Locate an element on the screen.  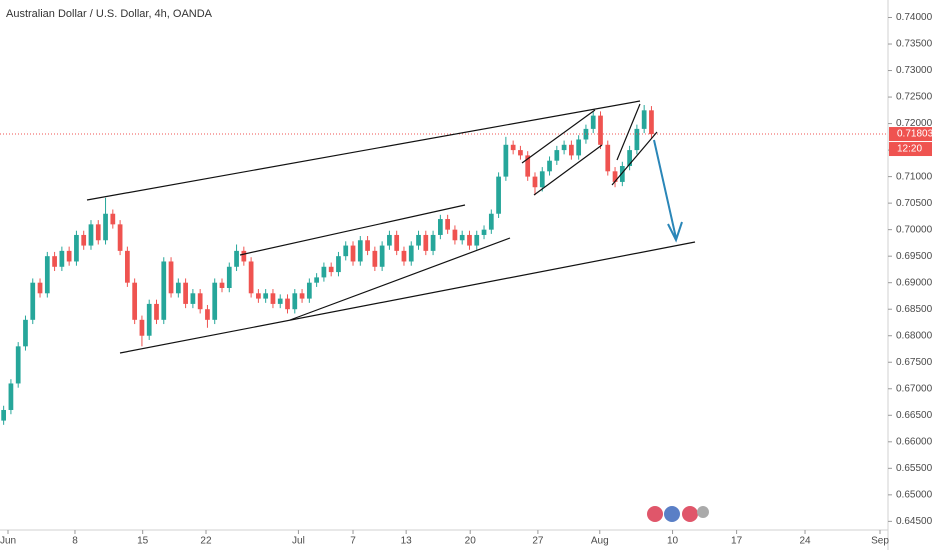
y-tick-label: 0.74000 is located at coordinates (914, 17).